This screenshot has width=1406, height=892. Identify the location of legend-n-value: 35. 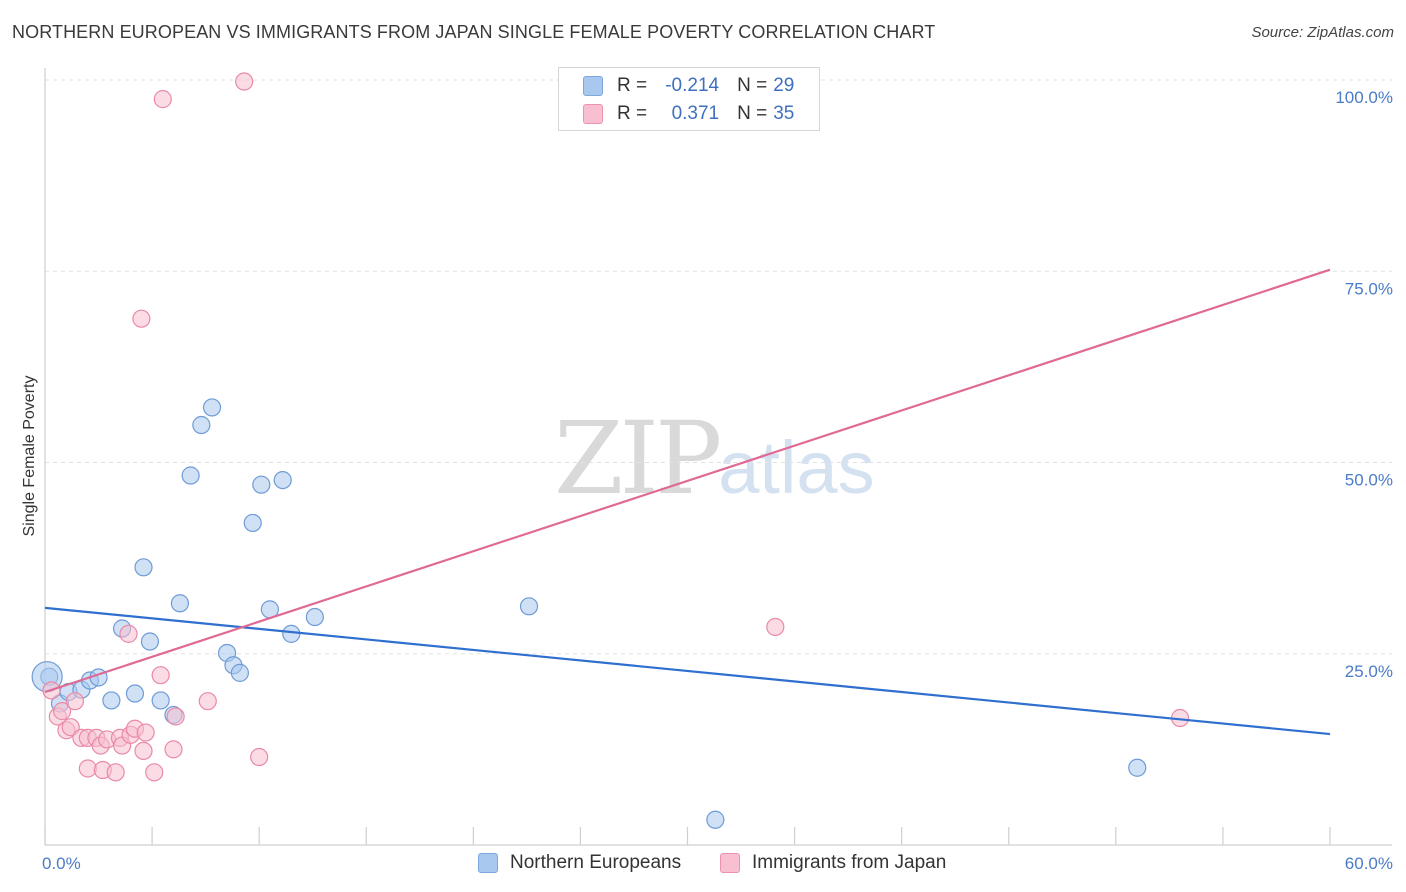
(784, 113).